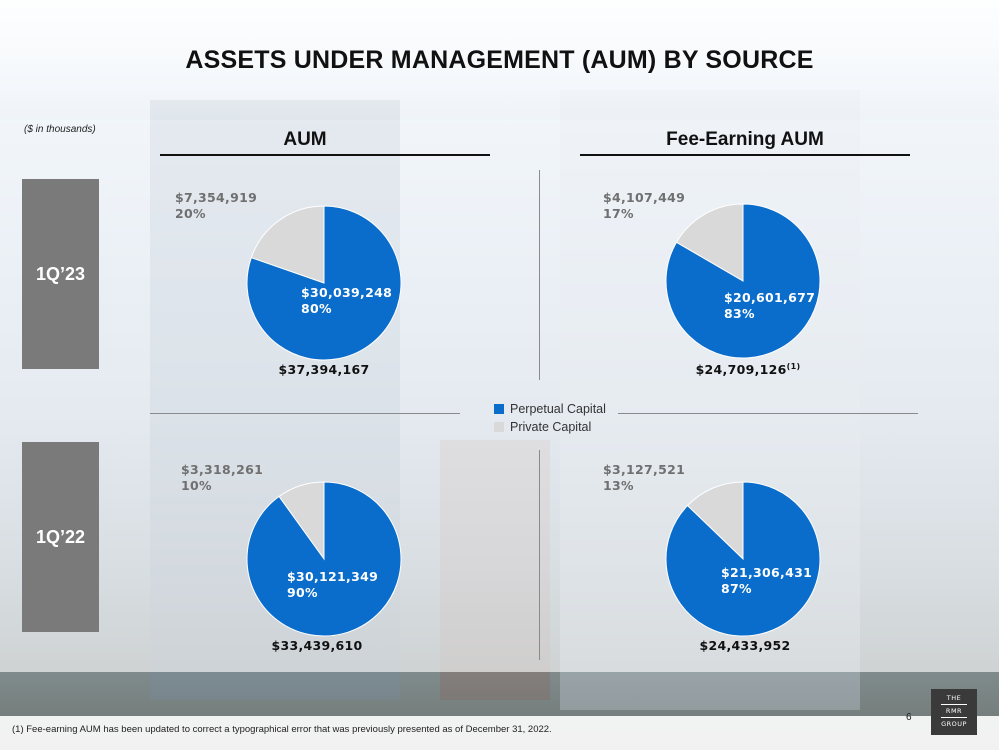  I want to click on perpetual-pct: 83%, so click(739, 313).